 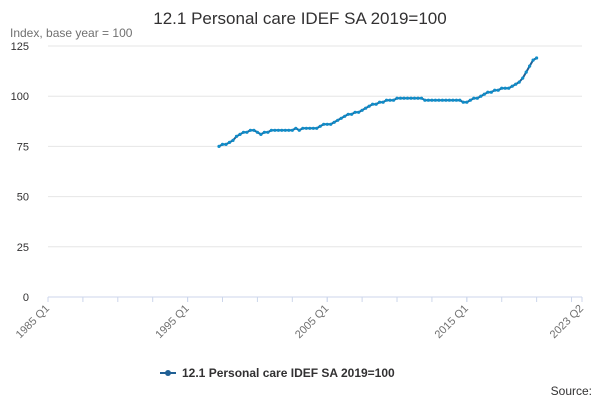 What do you see at coordinates (23, 248) in the screenshot?
I see `y-tick-label: 25` at bounding box center [23, 248].